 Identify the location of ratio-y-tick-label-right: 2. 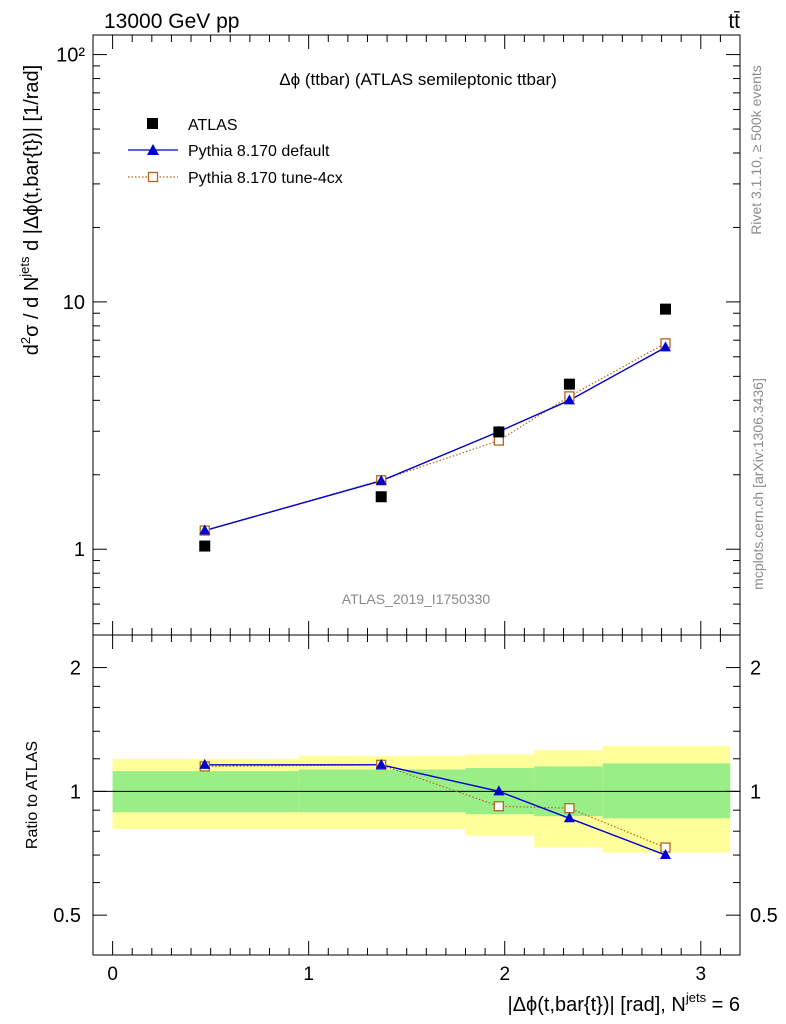
(755, 669).